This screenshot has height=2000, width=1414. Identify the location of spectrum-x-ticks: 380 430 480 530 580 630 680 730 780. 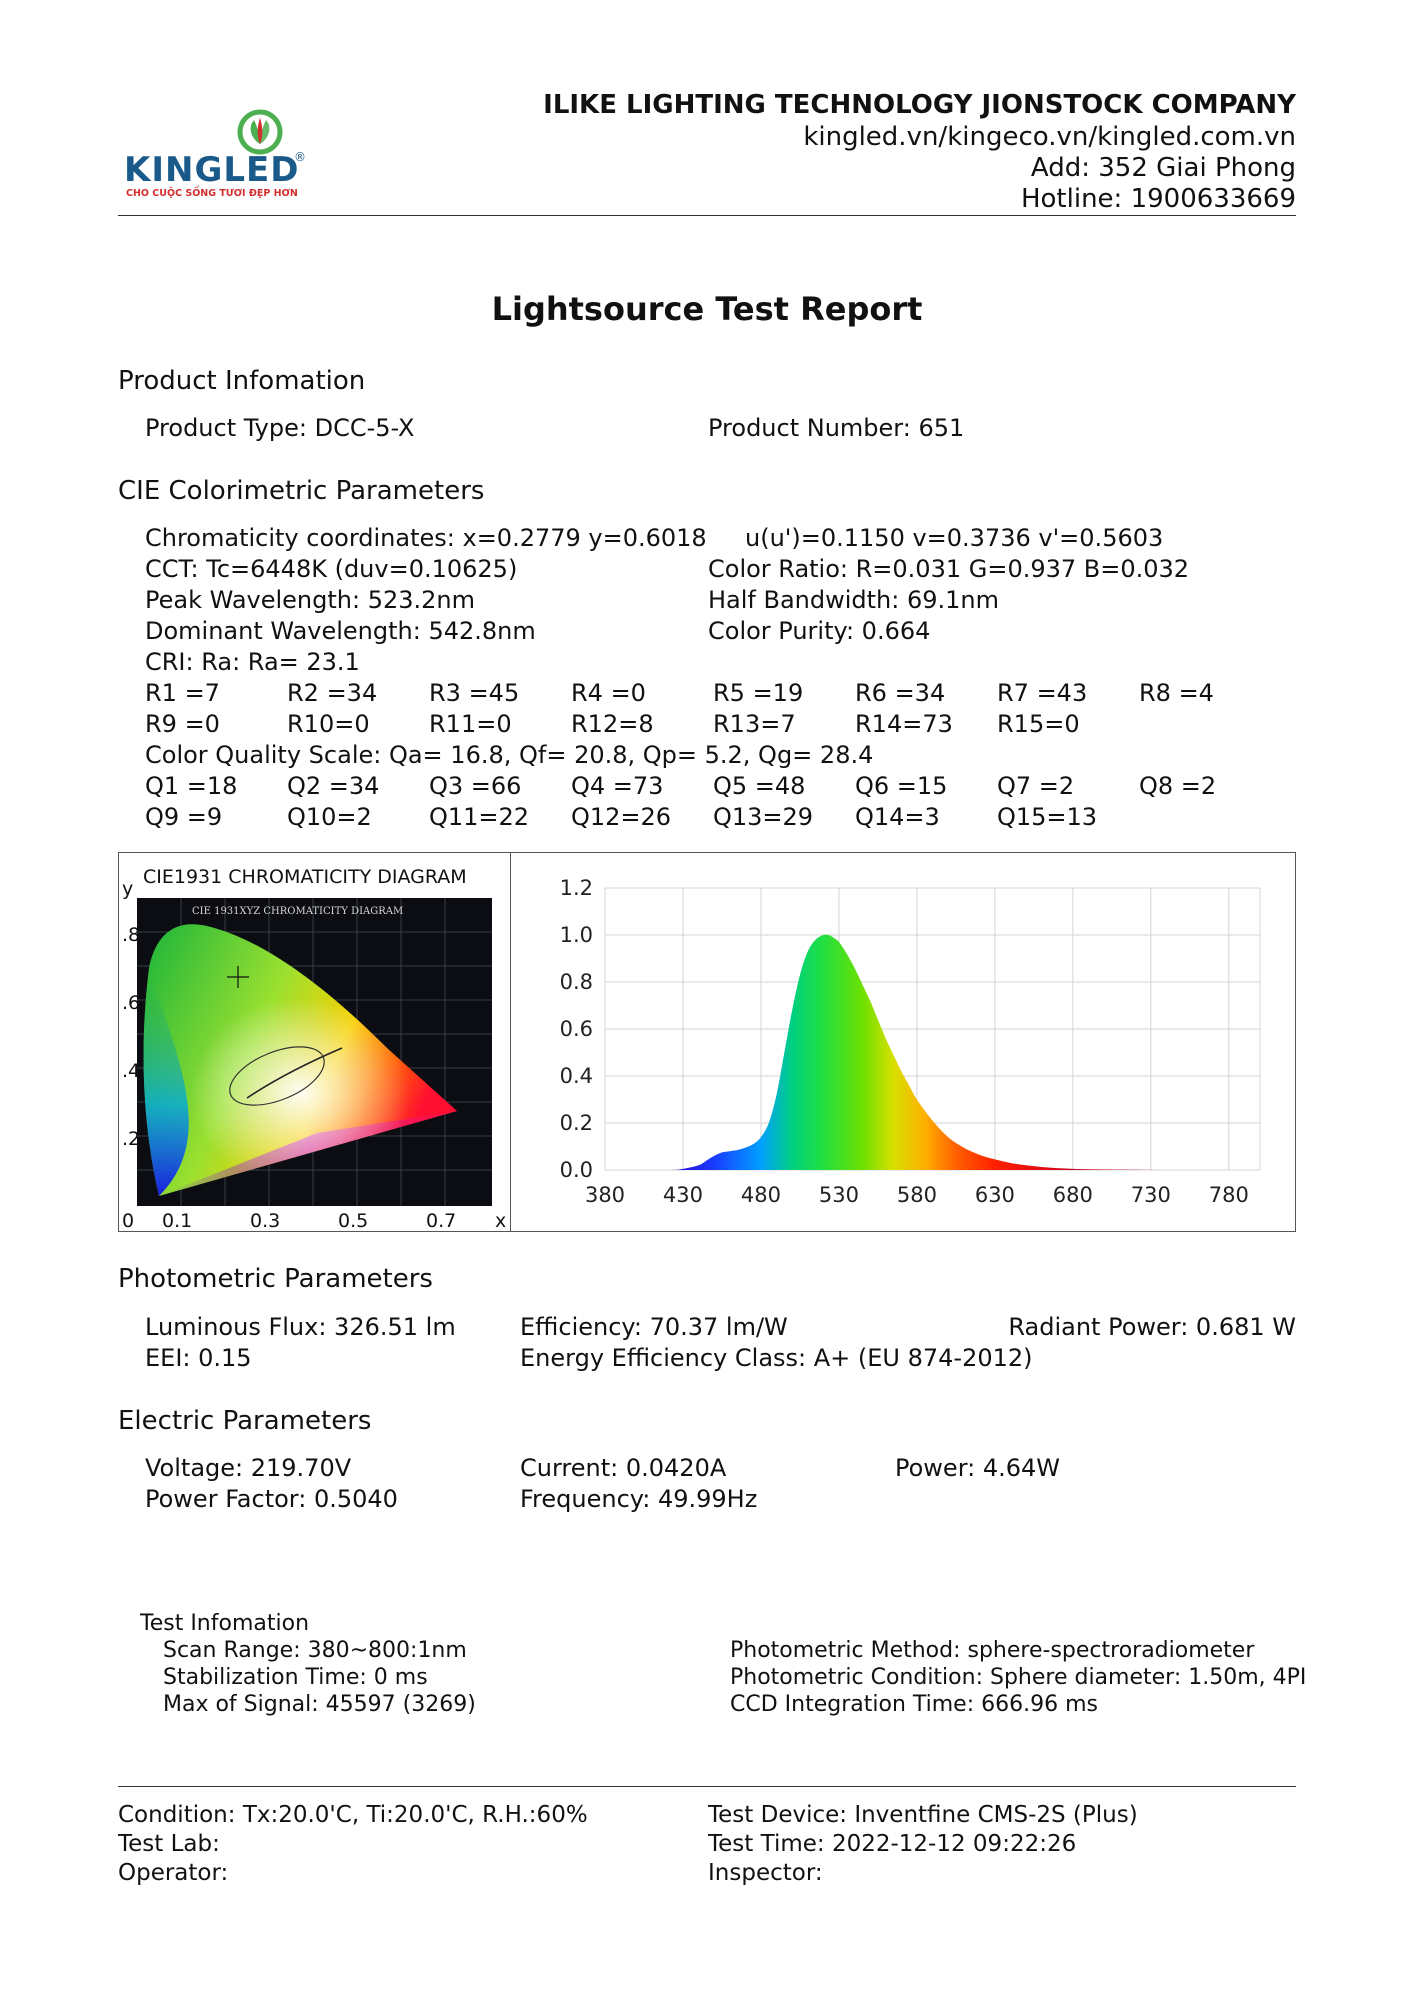
(917, 1195).